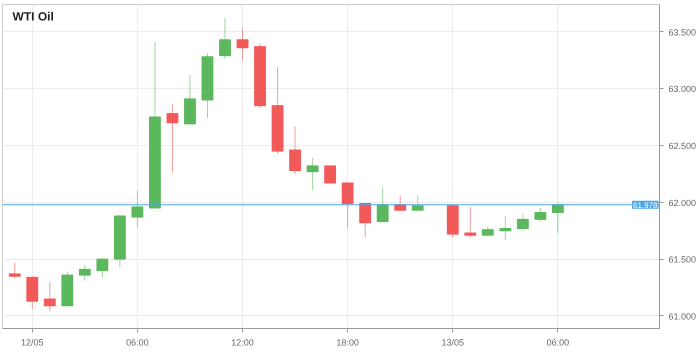  What do you see at coordinates (32, 343) in the screenshot?
I see `x-tick-label: 12/05` at bounding box center [32, 343].